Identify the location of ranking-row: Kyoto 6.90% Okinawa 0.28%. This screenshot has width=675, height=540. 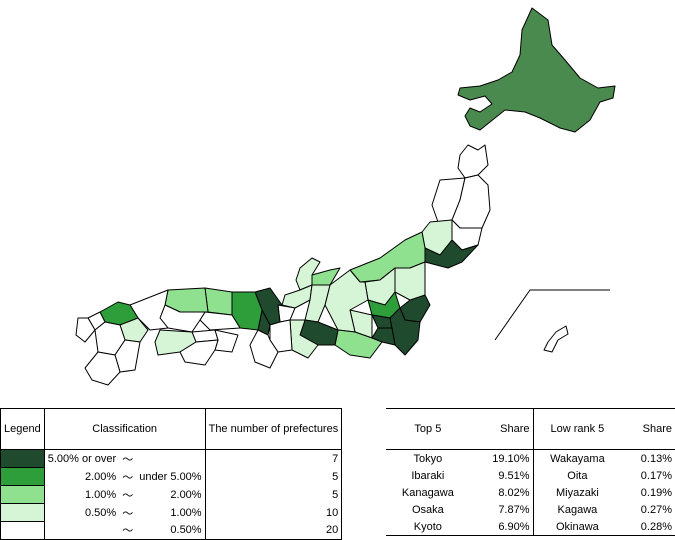
(530, 527).